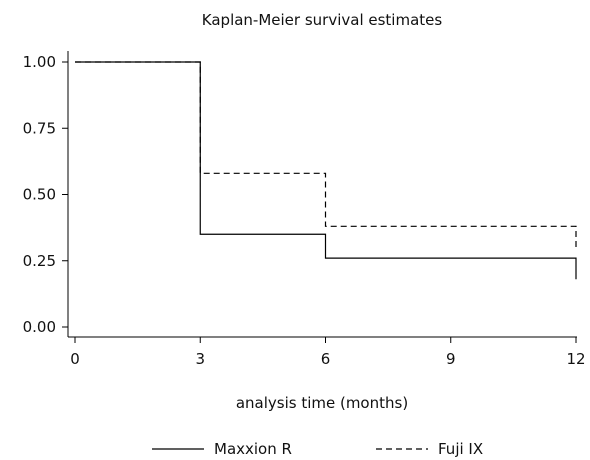 The image size is (590, 460). I want to click on y-tick-label: 1.00, so click(39, 62).